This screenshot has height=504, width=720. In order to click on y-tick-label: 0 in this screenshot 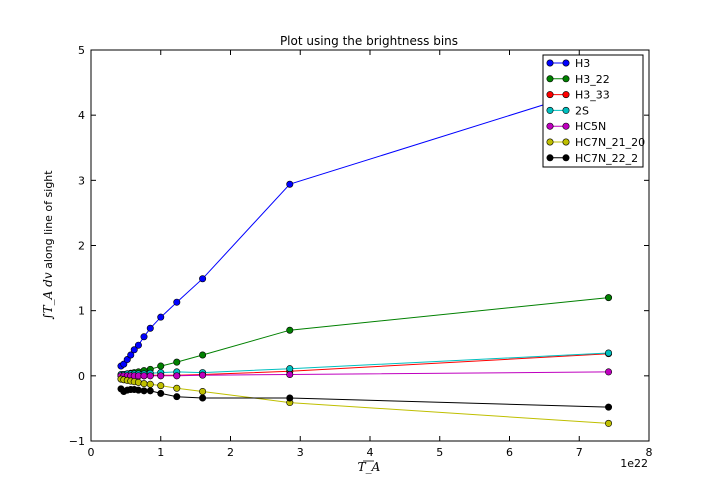, I will do `click(81, 376)`.